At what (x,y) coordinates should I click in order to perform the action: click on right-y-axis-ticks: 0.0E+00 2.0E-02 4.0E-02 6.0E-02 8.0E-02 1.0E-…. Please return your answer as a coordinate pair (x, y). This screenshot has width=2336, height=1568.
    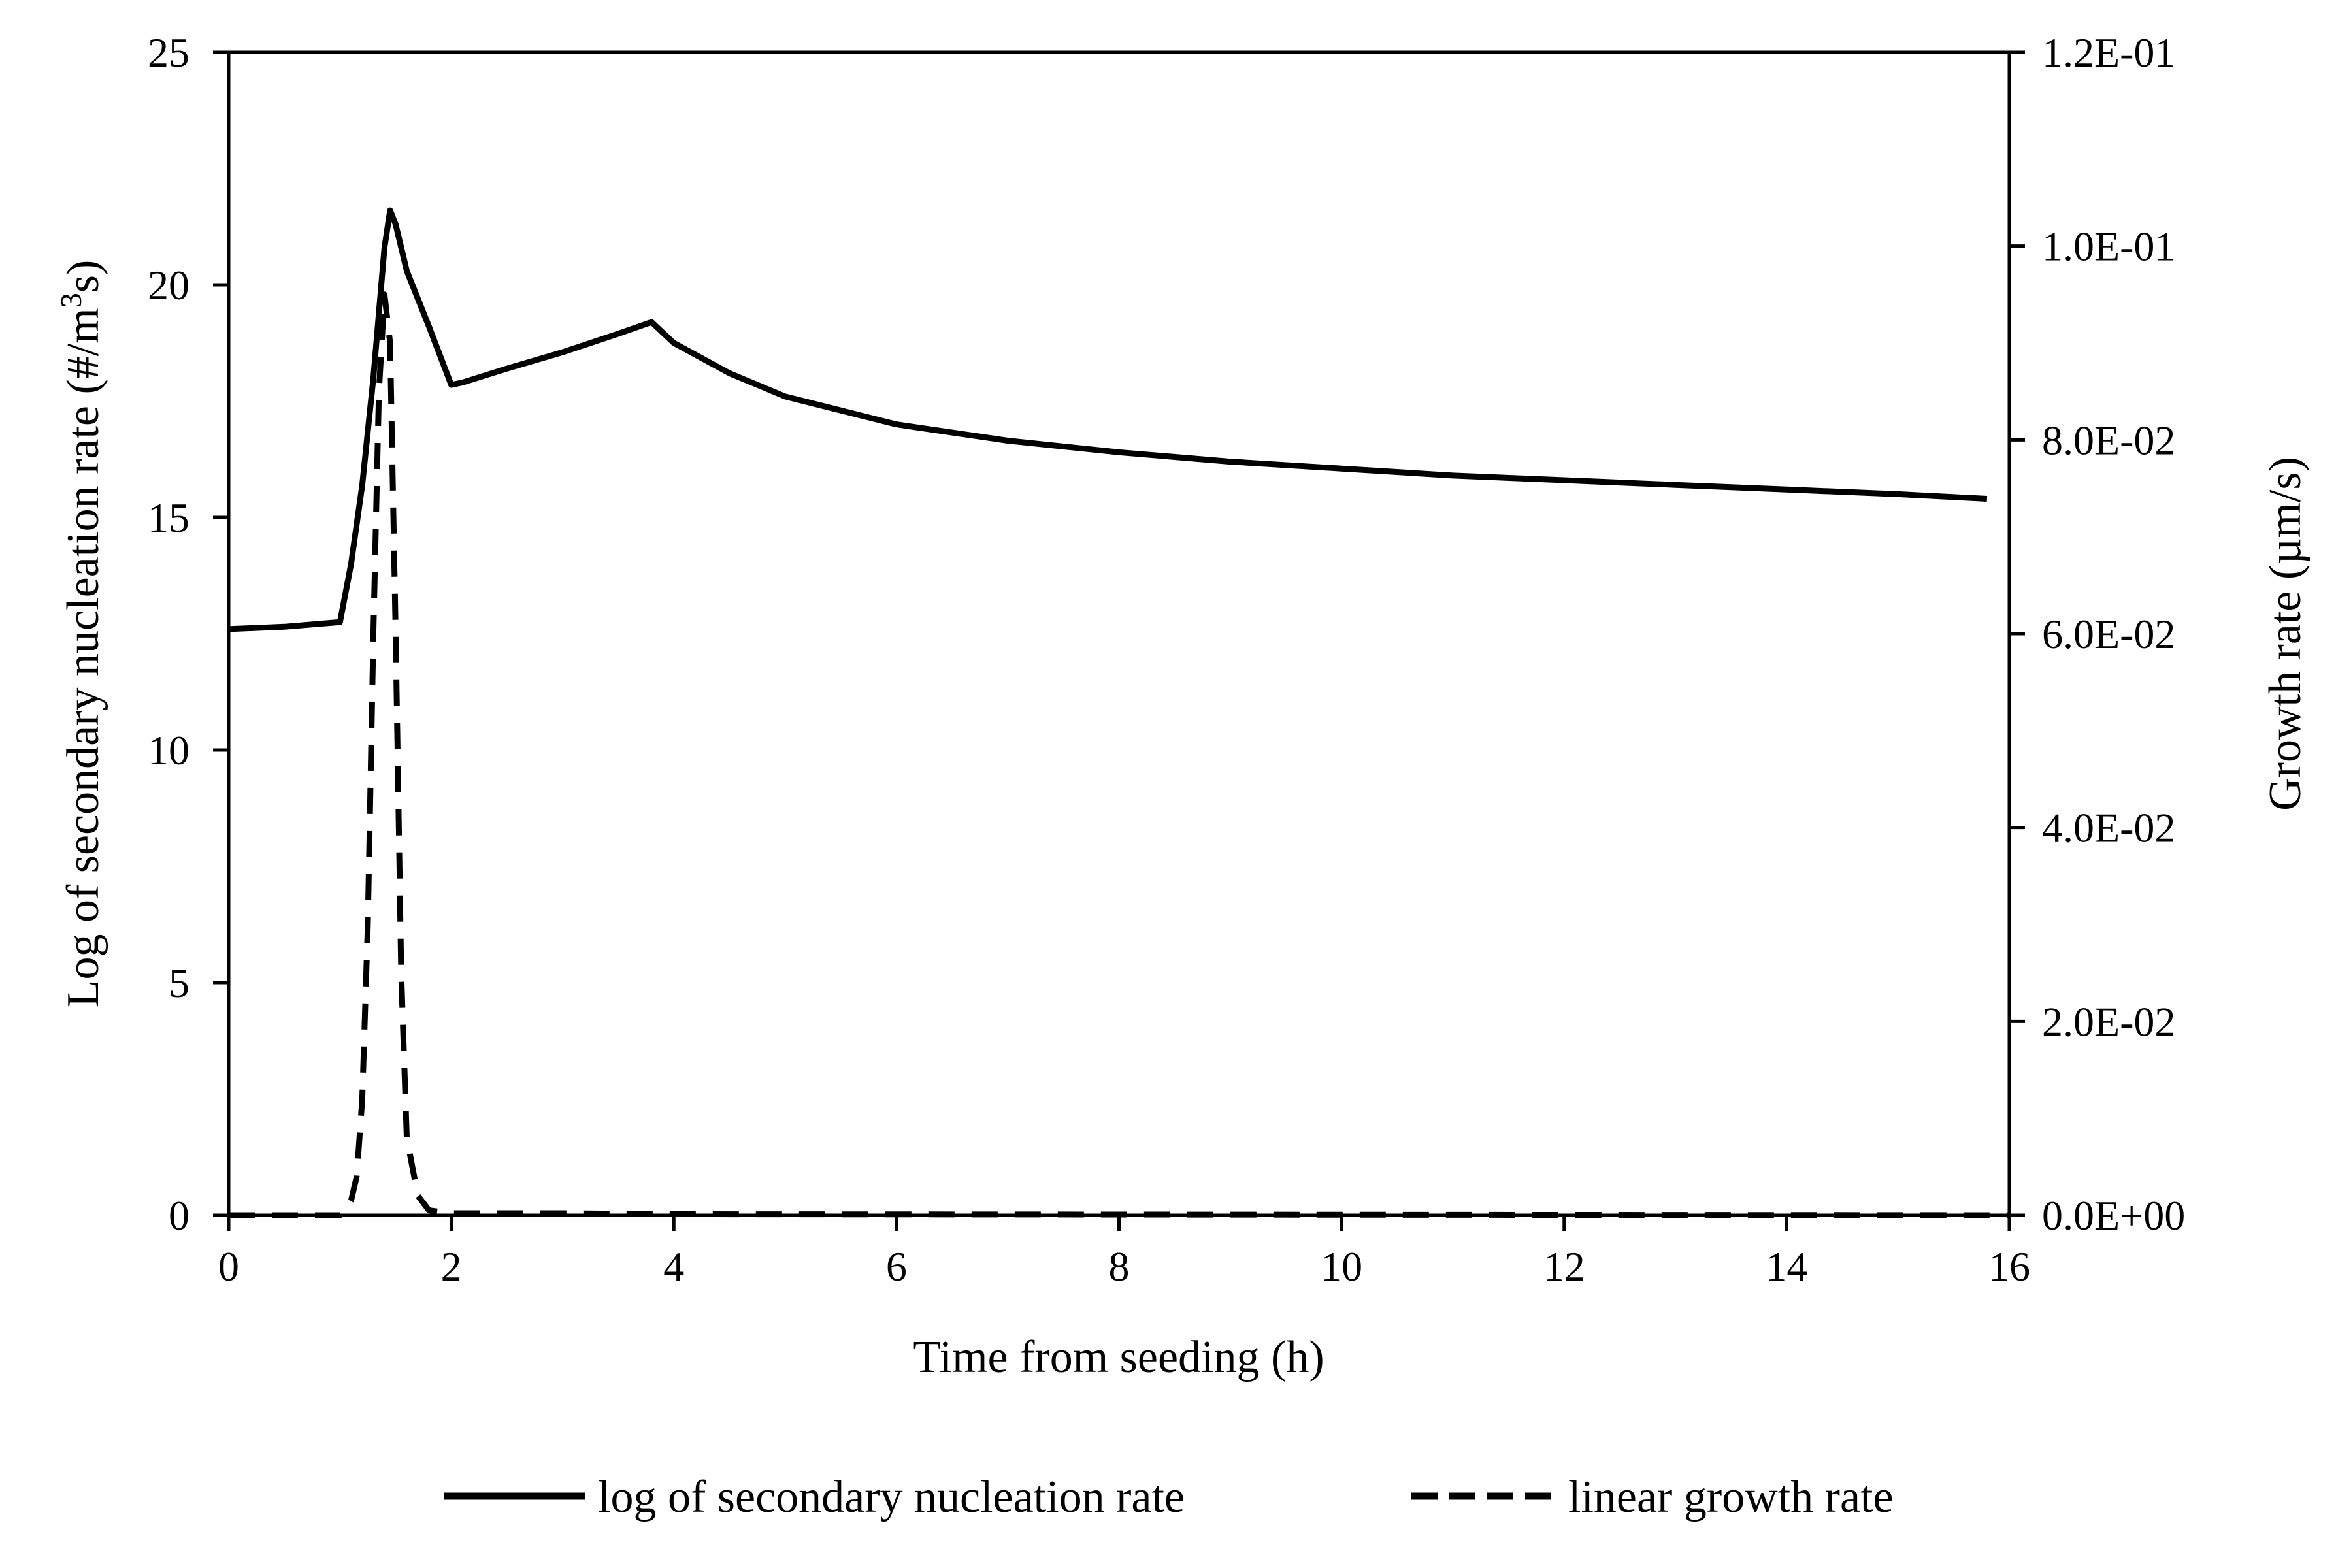
    Looking at the image, I should click on (2097, 634).